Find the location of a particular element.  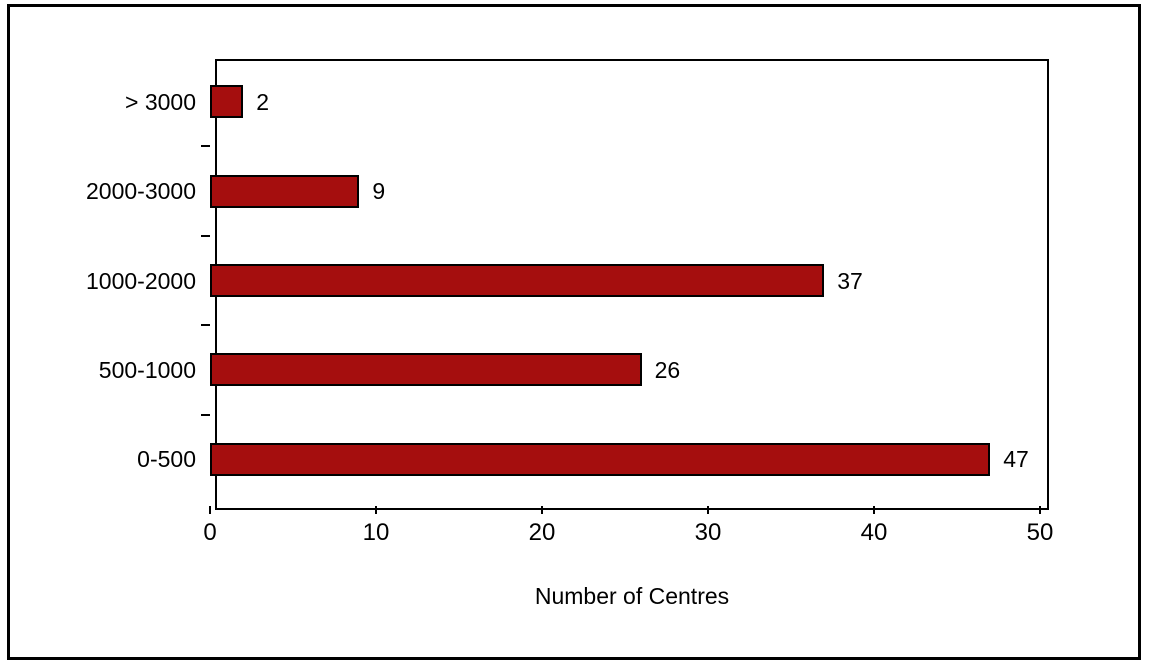

bar-value-label: 9 is located at coordinates (379, 191).